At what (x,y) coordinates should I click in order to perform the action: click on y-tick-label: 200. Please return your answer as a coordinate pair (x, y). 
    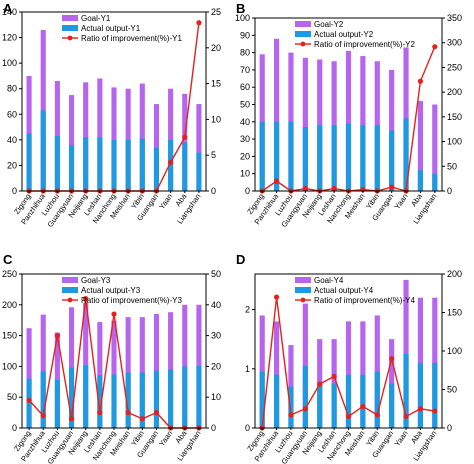
    Looking at the image, I should click on (9, 305).